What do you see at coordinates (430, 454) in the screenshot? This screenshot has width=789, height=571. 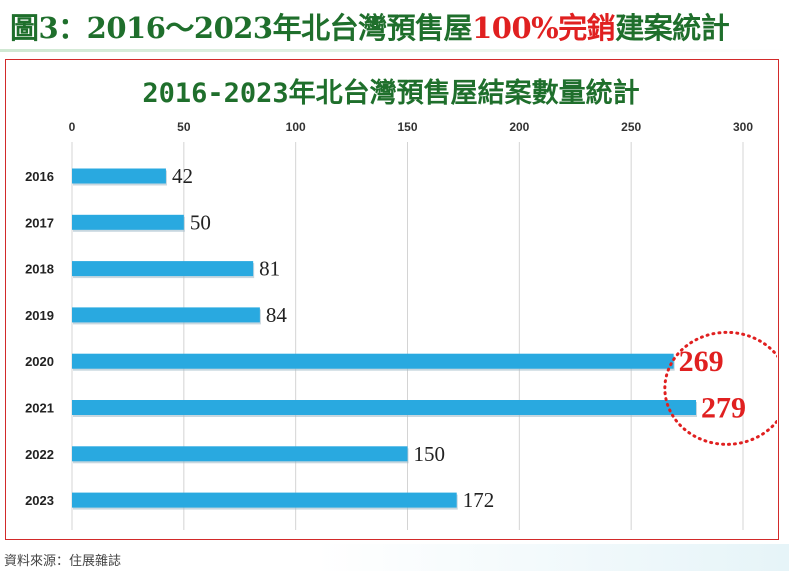 I see `data-label: 150` at bounding box center [430, 454].